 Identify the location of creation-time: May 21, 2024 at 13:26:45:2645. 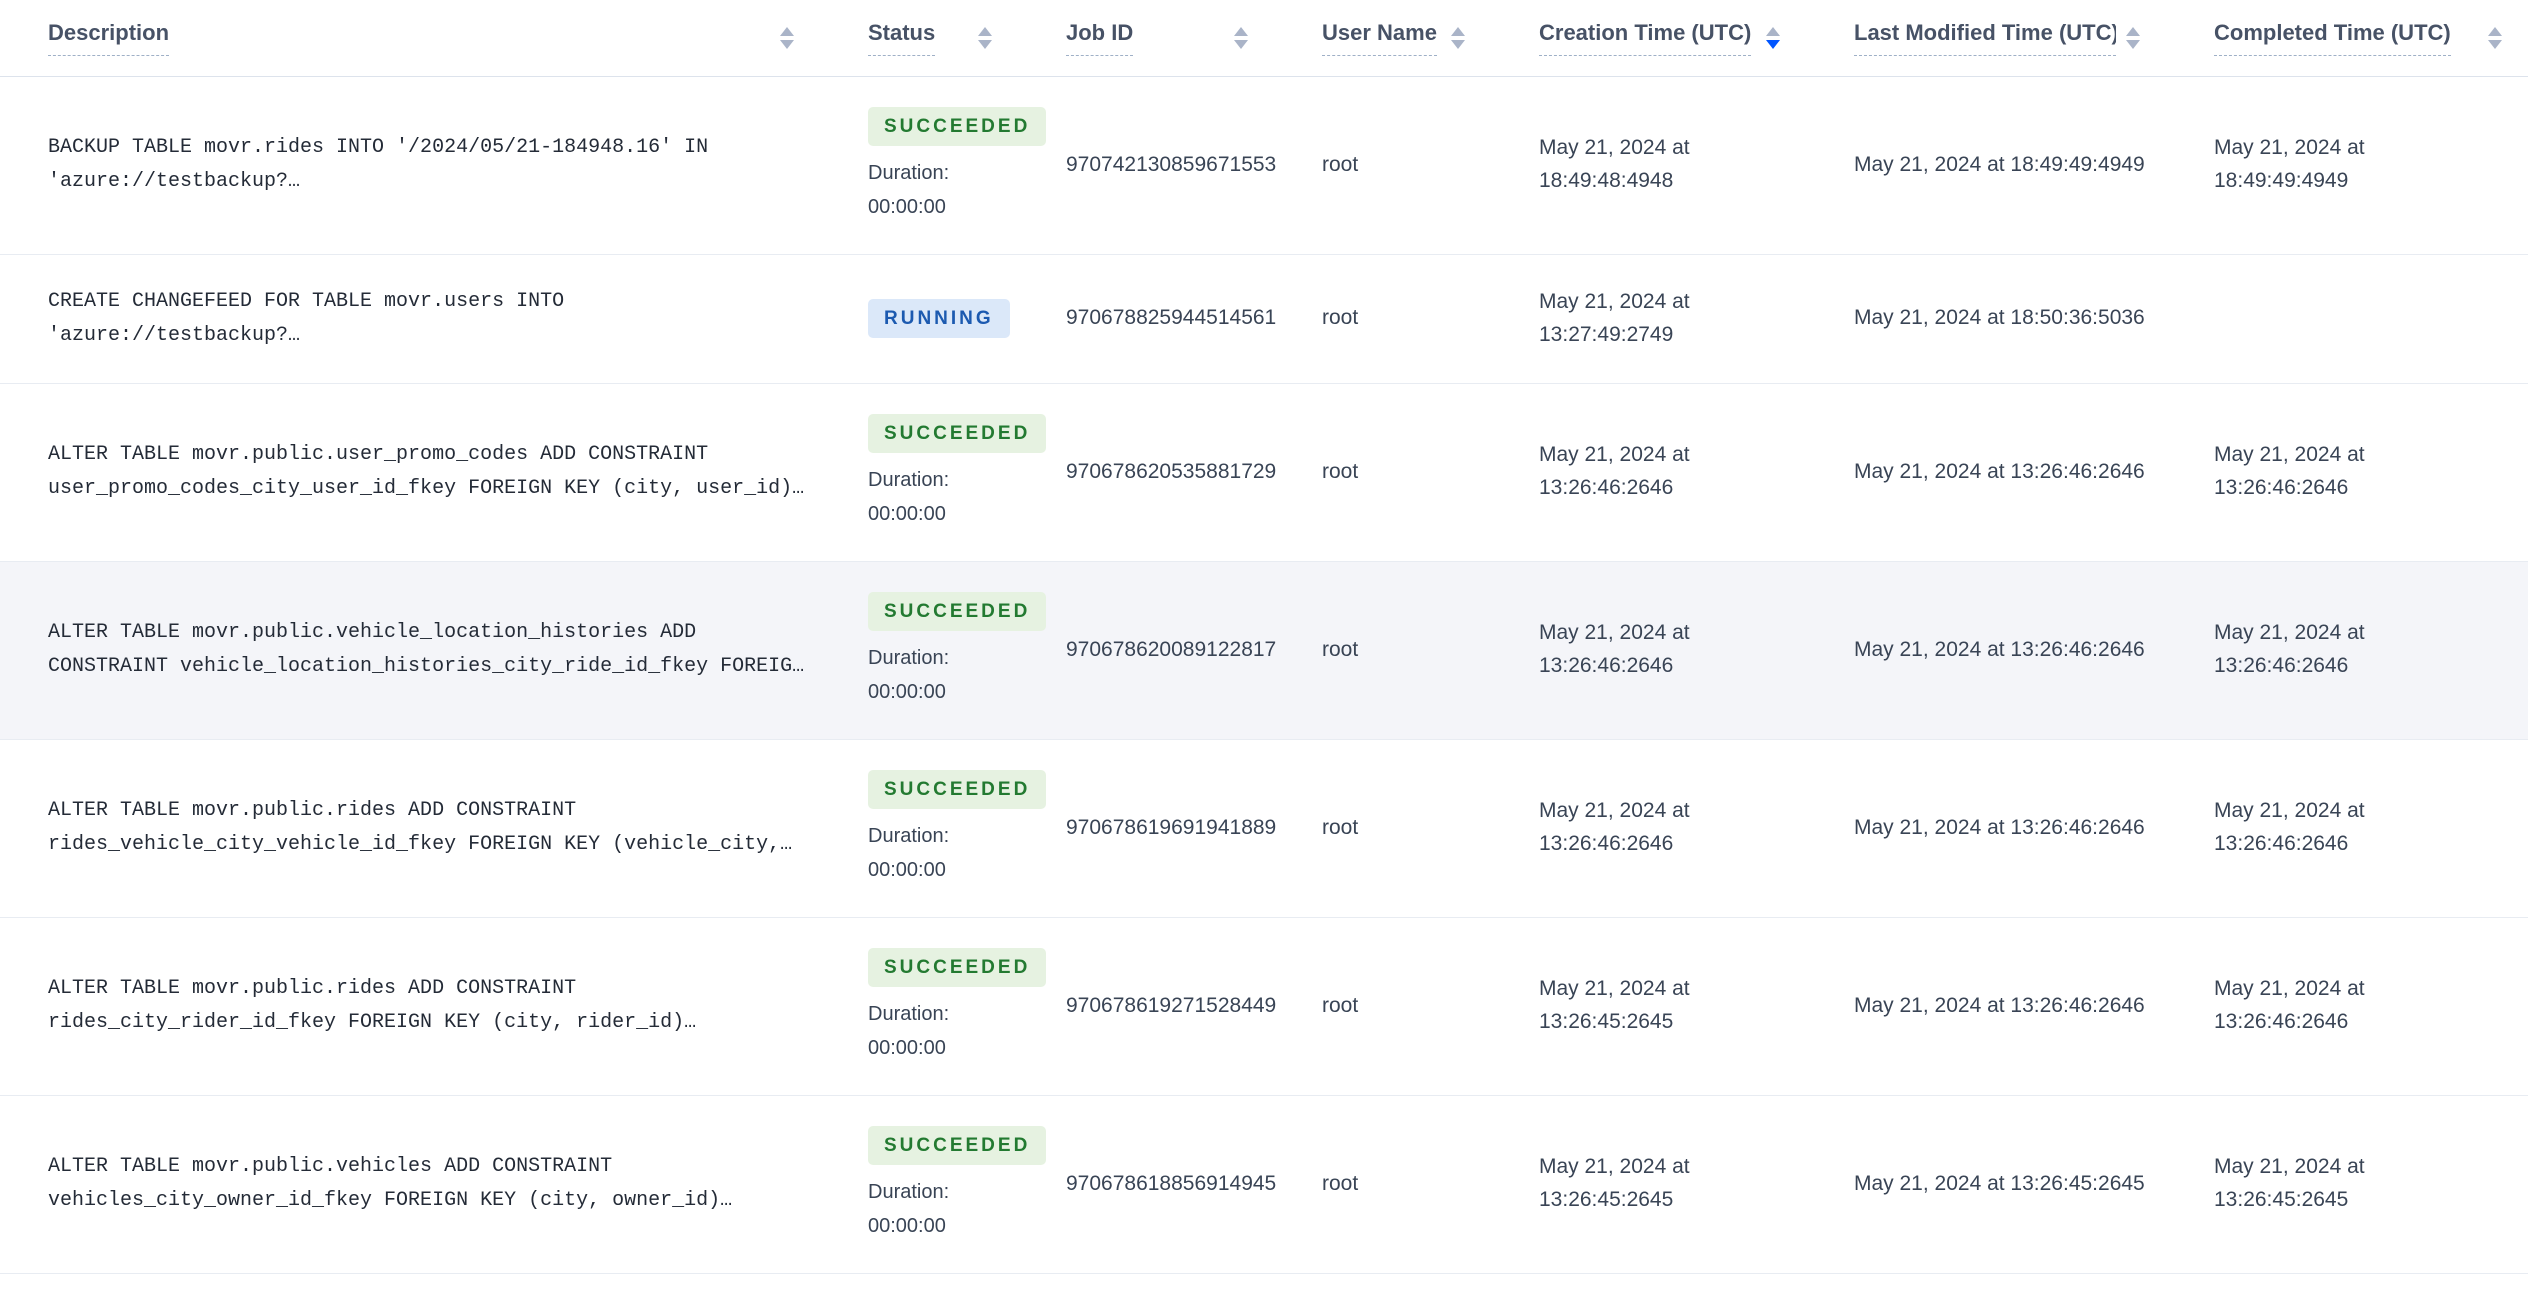
(1614, 1005).